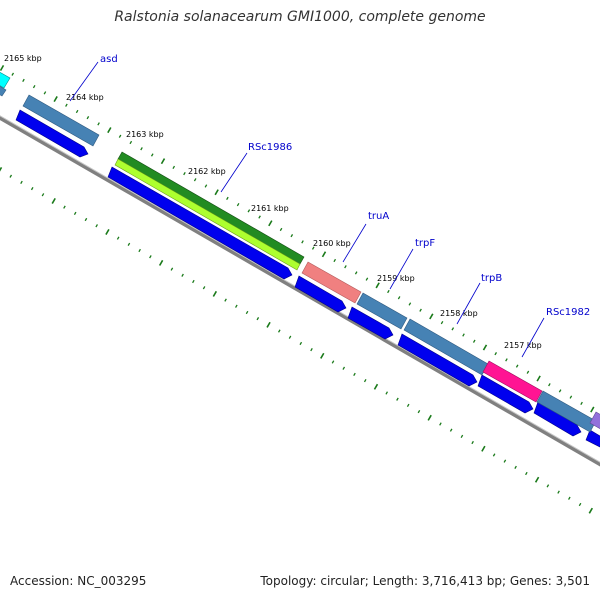 Image resolution: width=600 pixels, height=600 pixels. What do you see at coordinates (354, 243) in the screenshot?
I see `leader-trua` at bounding box center [354, 243].